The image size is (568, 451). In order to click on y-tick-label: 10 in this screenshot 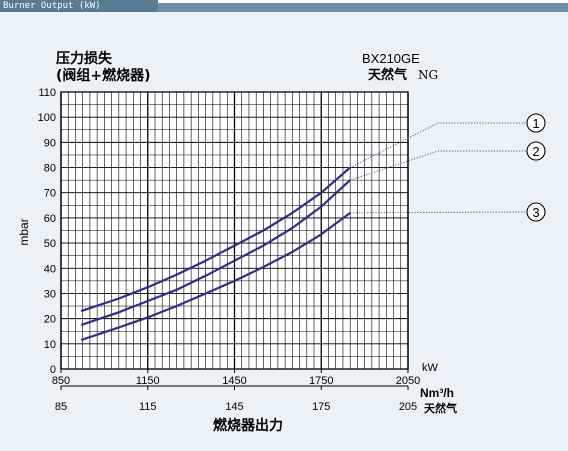, I will do `click(50, 345)`.